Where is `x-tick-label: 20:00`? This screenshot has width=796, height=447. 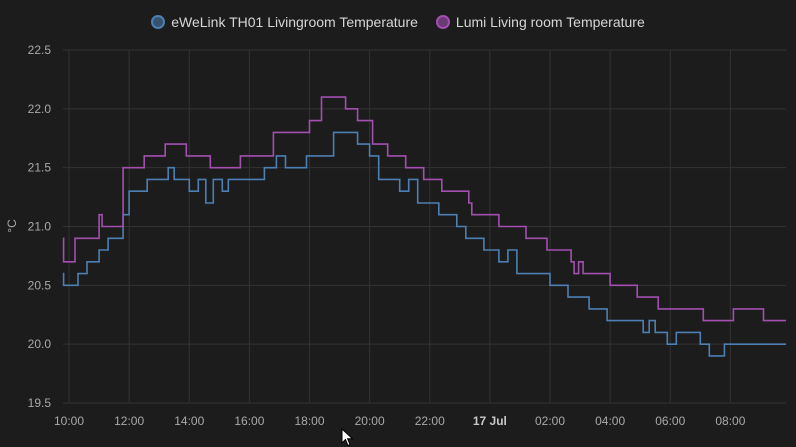
x-tick-label: 20:00 is located at coordinates (370, 421).